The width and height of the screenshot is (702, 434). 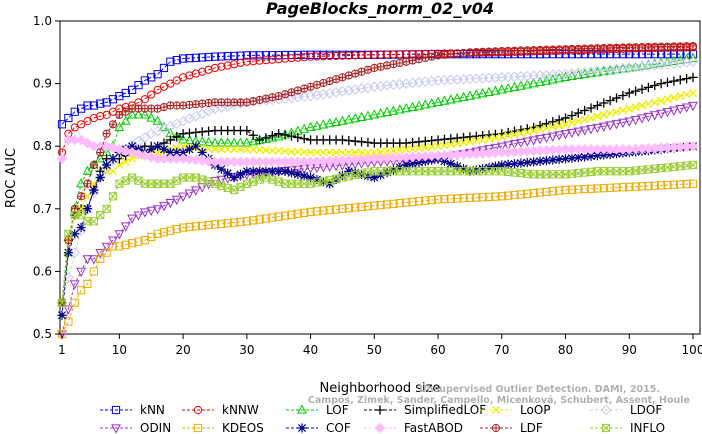 I want to click on legend-marker-cof, so click(x=302, y=428).